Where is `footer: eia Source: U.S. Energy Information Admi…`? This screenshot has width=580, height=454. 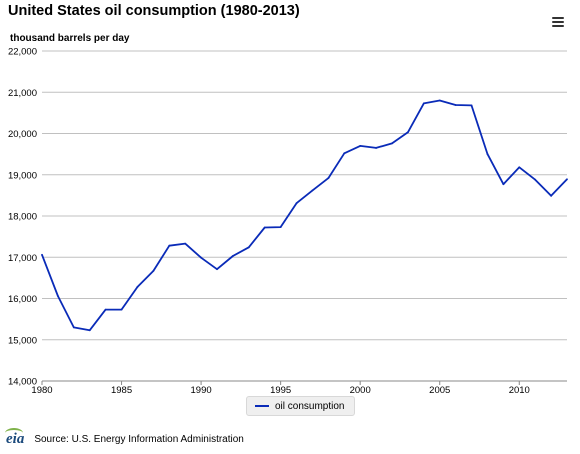 footer: eia Source: U.S. Energy Information Admi… is located at coordinates (124, 438).